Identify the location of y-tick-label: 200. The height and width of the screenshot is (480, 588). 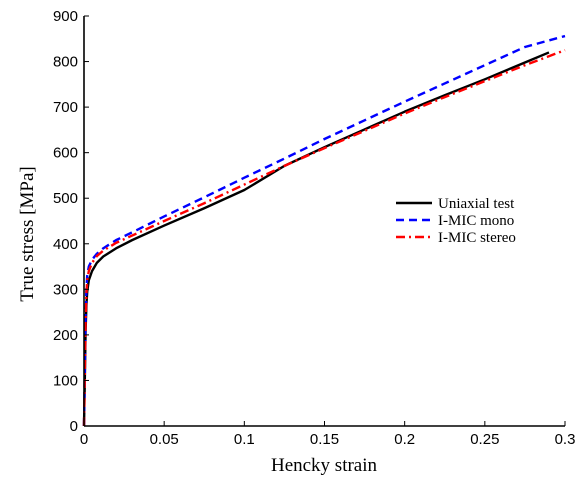
(65, 335).